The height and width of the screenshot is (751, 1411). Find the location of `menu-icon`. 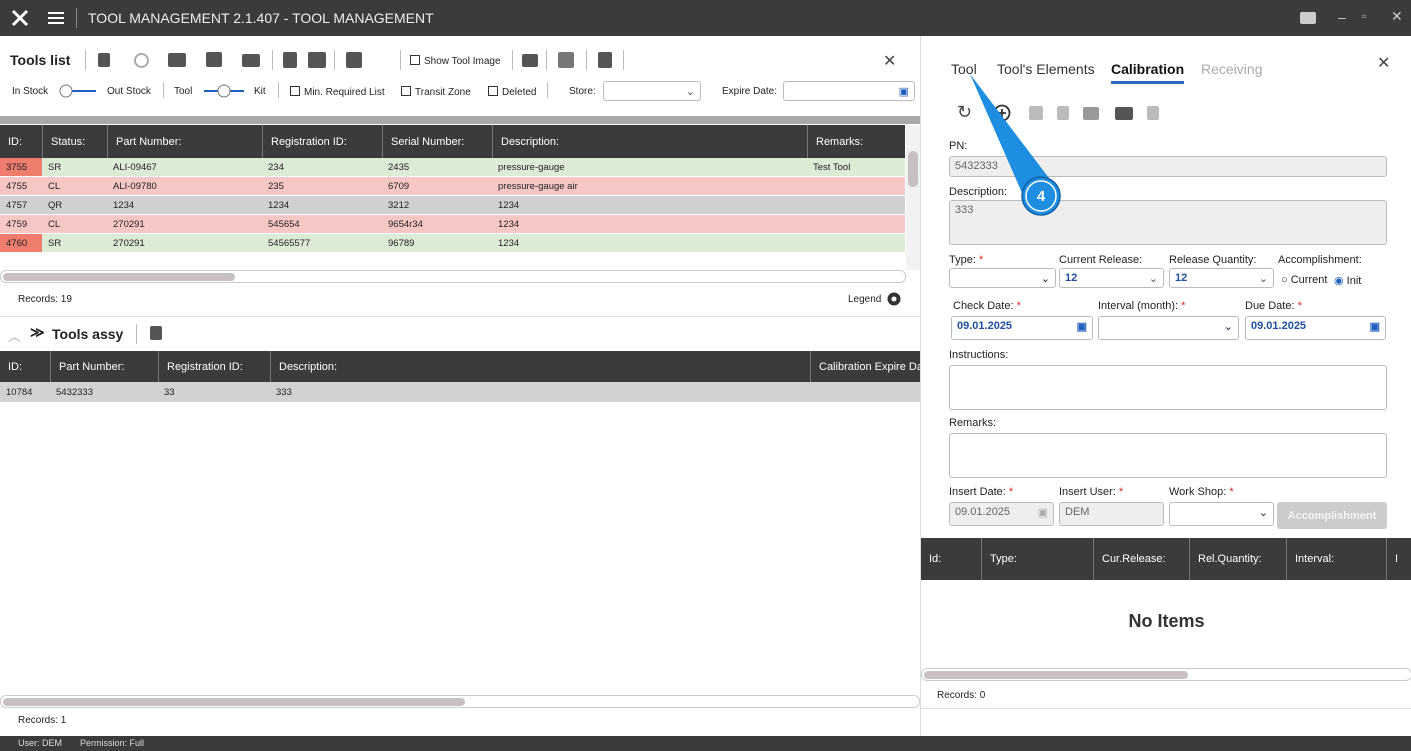

menu-icon is located at coordinates (56, 18).